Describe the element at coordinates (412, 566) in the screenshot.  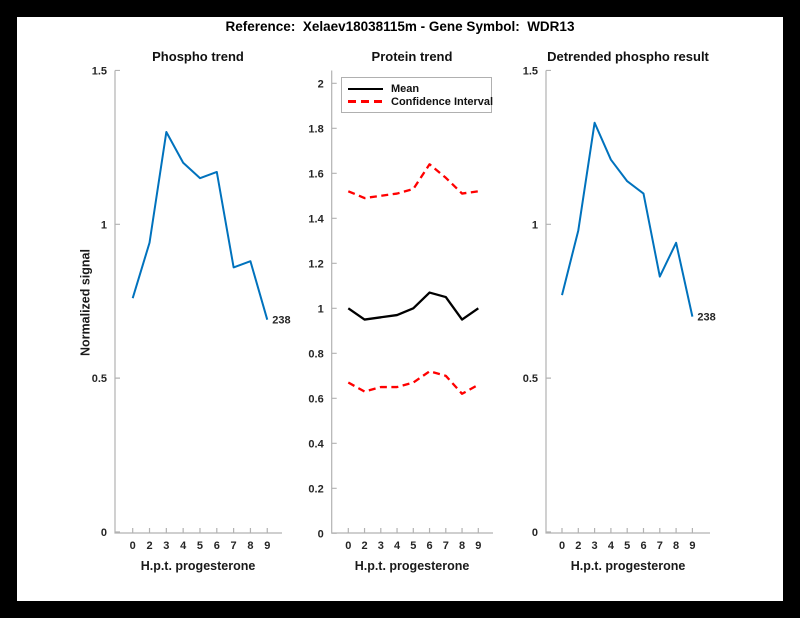
I see `x-axis-label-protein: H.p.t. progesterone` at that location.